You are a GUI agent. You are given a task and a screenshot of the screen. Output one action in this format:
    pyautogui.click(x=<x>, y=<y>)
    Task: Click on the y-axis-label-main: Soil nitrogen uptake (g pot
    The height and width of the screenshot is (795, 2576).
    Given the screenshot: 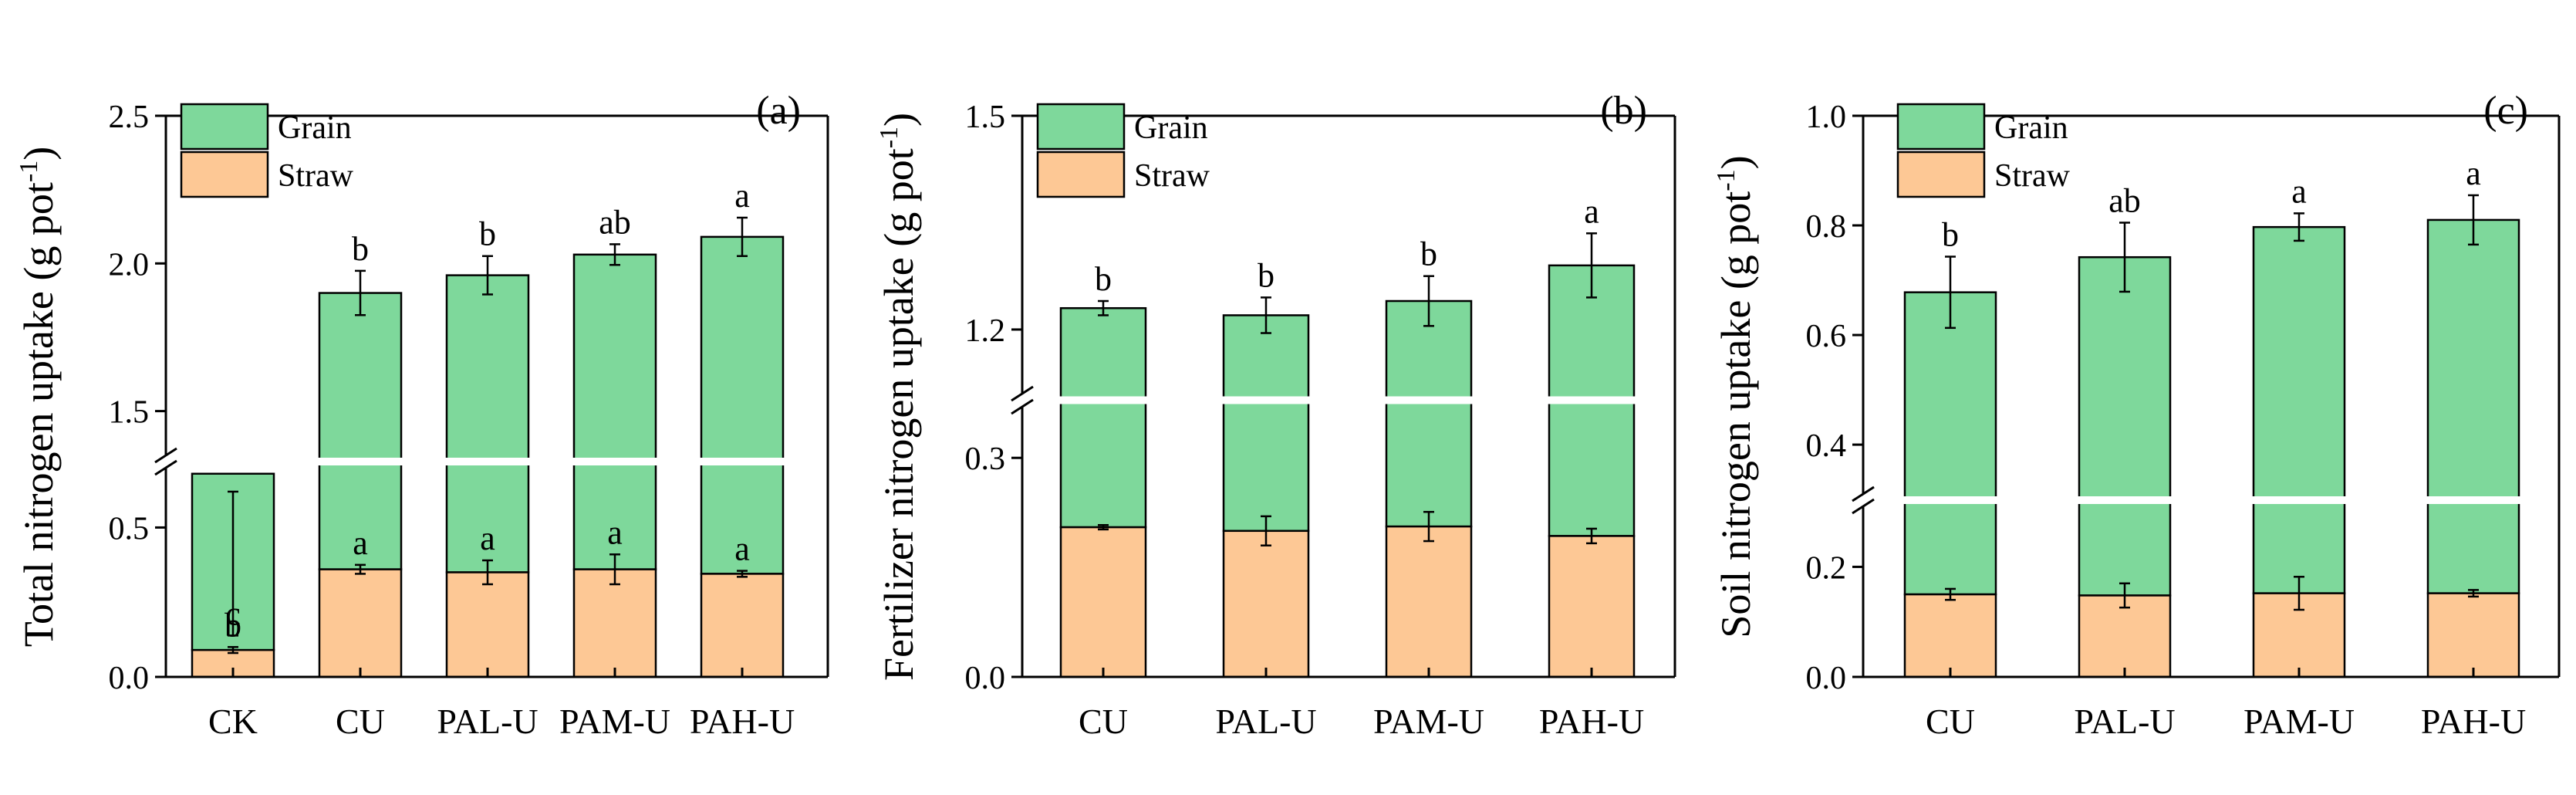 What is the action you would take?
    pyautogui.click(x=1736, y=414)
    